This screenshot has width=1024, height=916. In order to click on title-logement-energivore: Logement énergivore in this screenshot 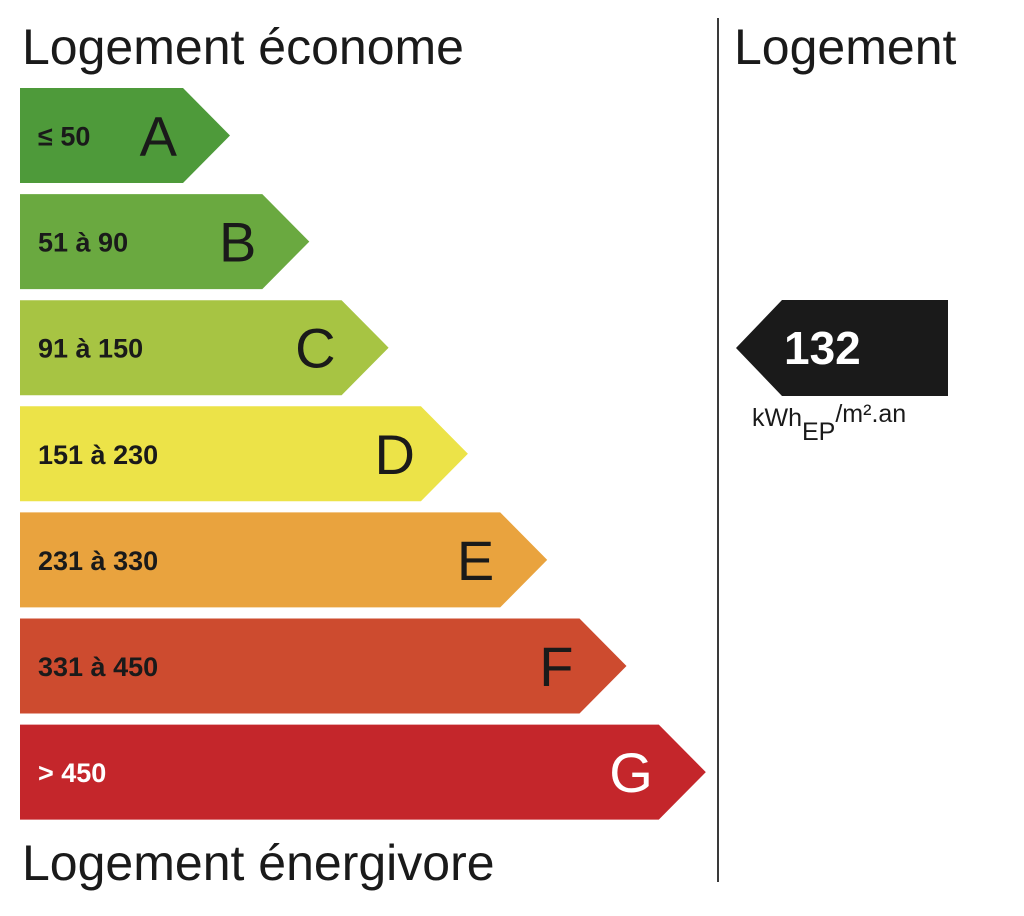, I will do `click(258, 863)`.